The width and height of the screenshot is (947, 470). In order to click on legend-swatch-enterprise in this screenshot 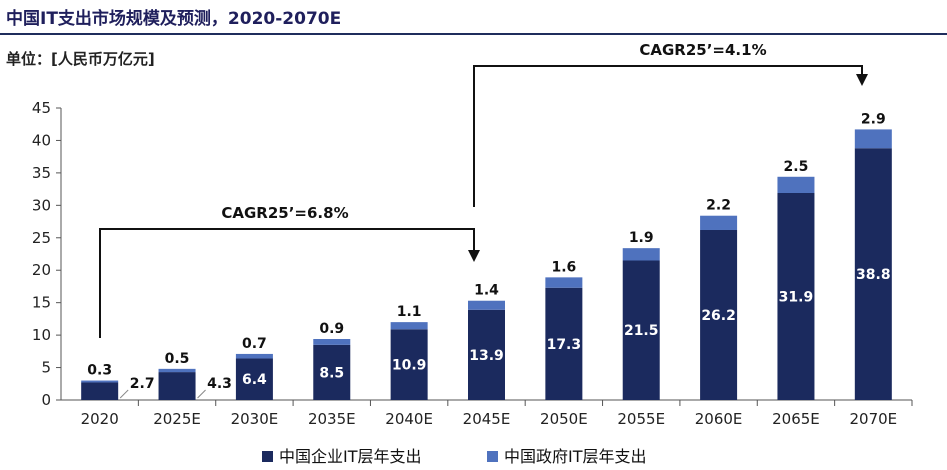, I will do `click(267, 456)`.